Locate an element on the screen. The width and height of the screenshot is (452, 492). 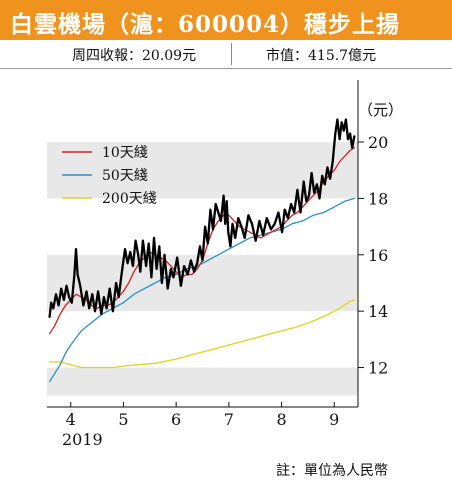
y-tick-label-20: 20 is located at coordinates (378, 142).